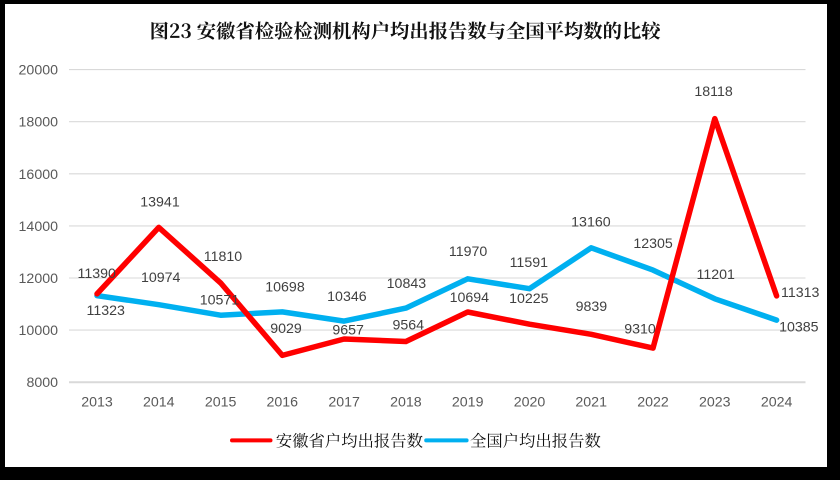 Image resolution: width=840 pixels, height=480 pixels. What do you see at coordinates (406, 403) in the screenshot?
I see `svg-text: 2018` at bounding box center [406, 403].